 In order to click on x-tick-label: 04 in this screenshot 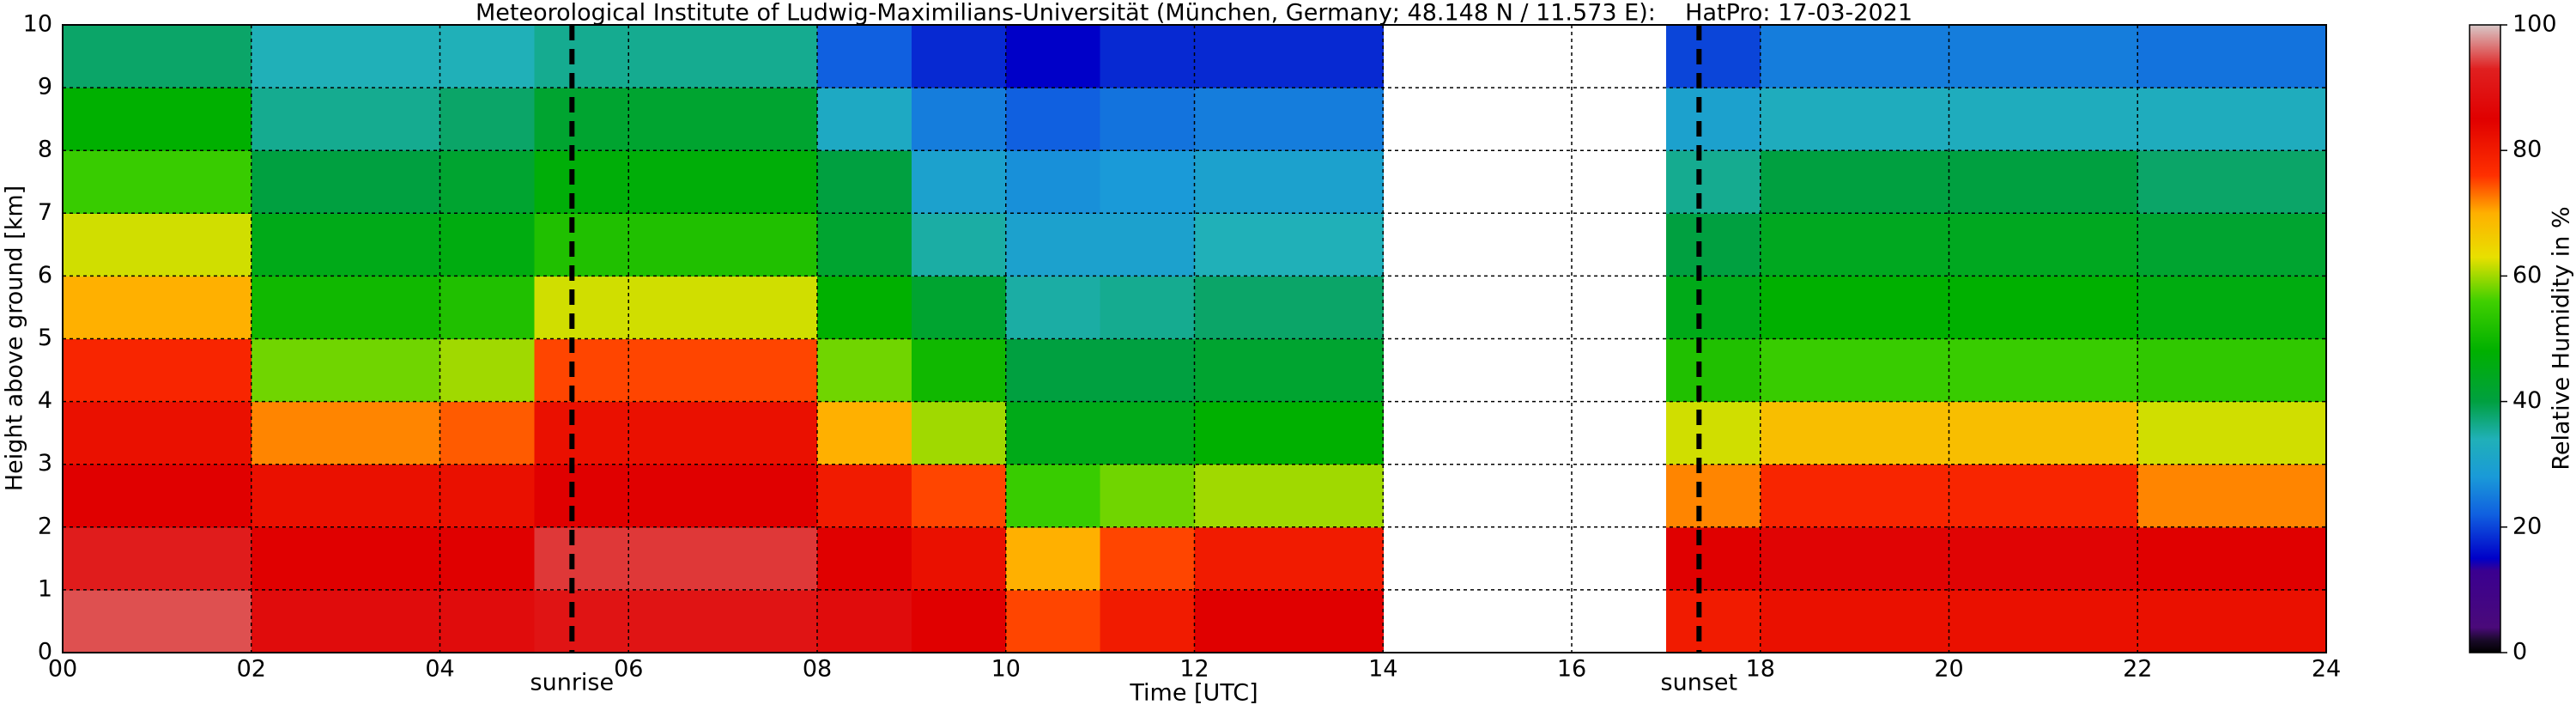, I will do `click(439, 669)`.